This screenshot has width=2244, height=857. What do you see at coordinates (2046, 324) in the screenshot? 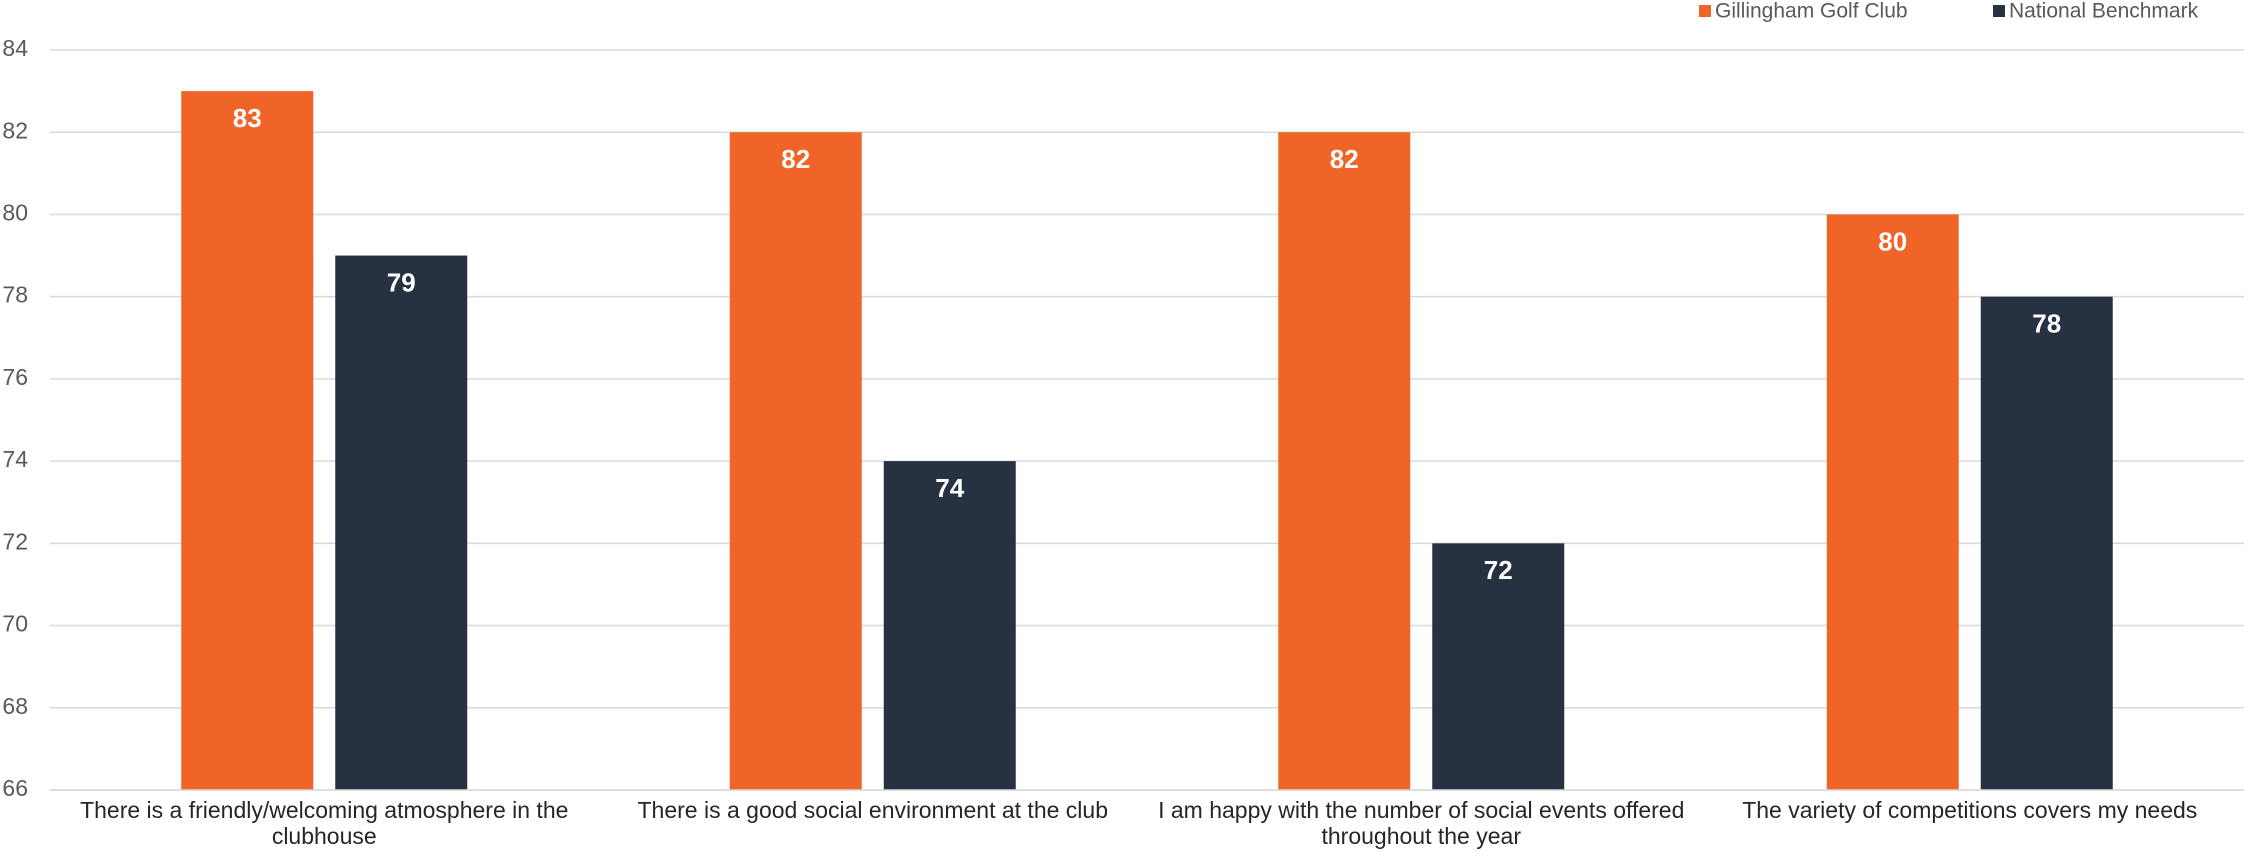
I see `data-label: 78` at bounding box center [2046, 324].